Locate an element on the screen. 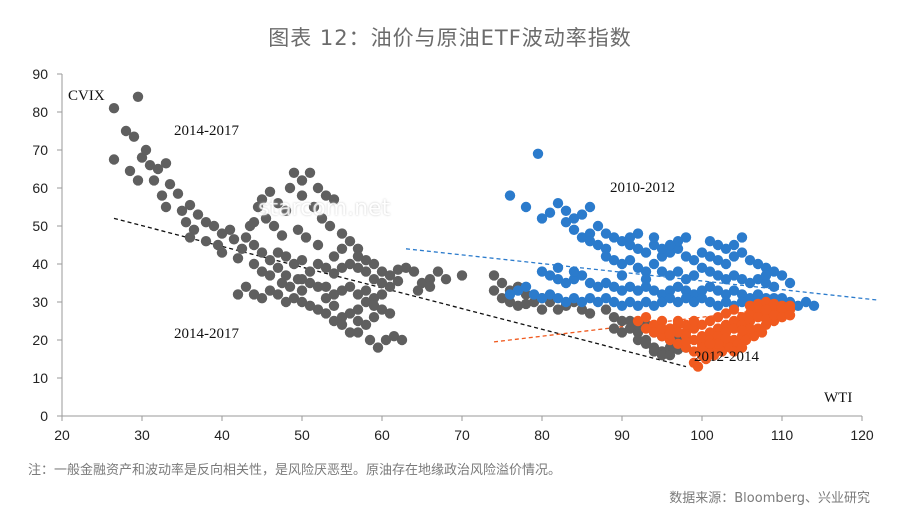  period-annotation: 2014-2017 is located at coordinates (206, 334).